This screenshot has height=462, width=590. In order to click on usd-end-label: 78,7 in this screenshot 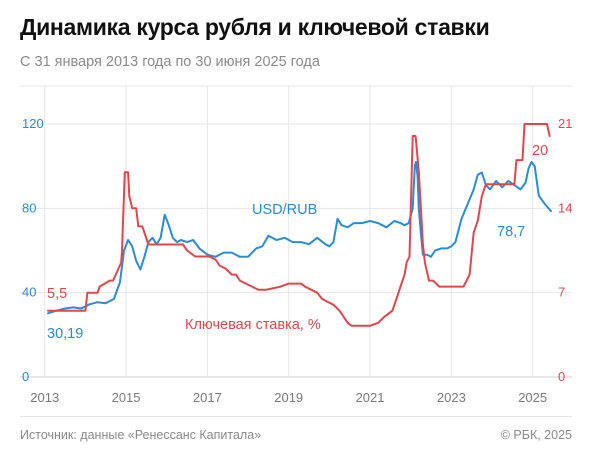, I will do `click(511, 232)`.